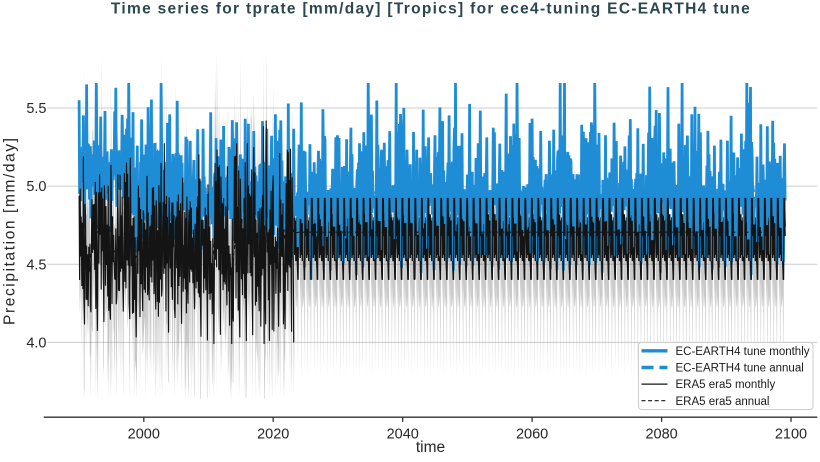 The width and height of the screenshot is (820, 462). What do you see at coordinates (532, 435) in the screenshot?
I see `svg-text: 2060` at bounding box center [532, 435].